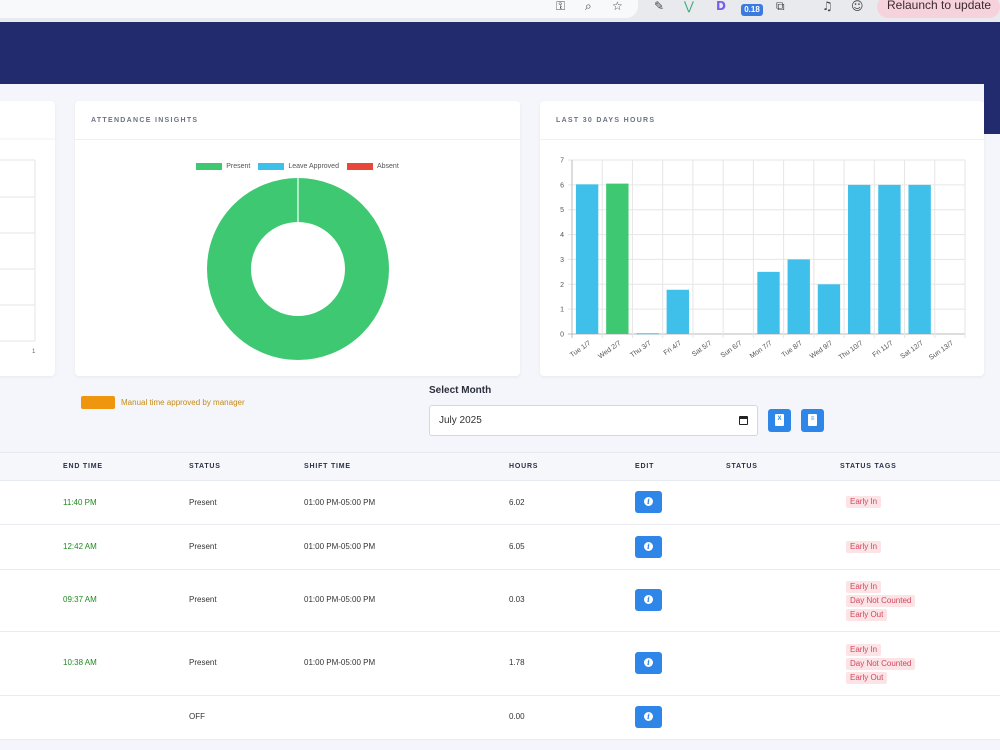 This screenshot has width=1000, height=750. What do you see at coordinates (80, 599) in the screenshot?
I see `cell-end-time: 09:37 AM` at bounding box center [80, 599].